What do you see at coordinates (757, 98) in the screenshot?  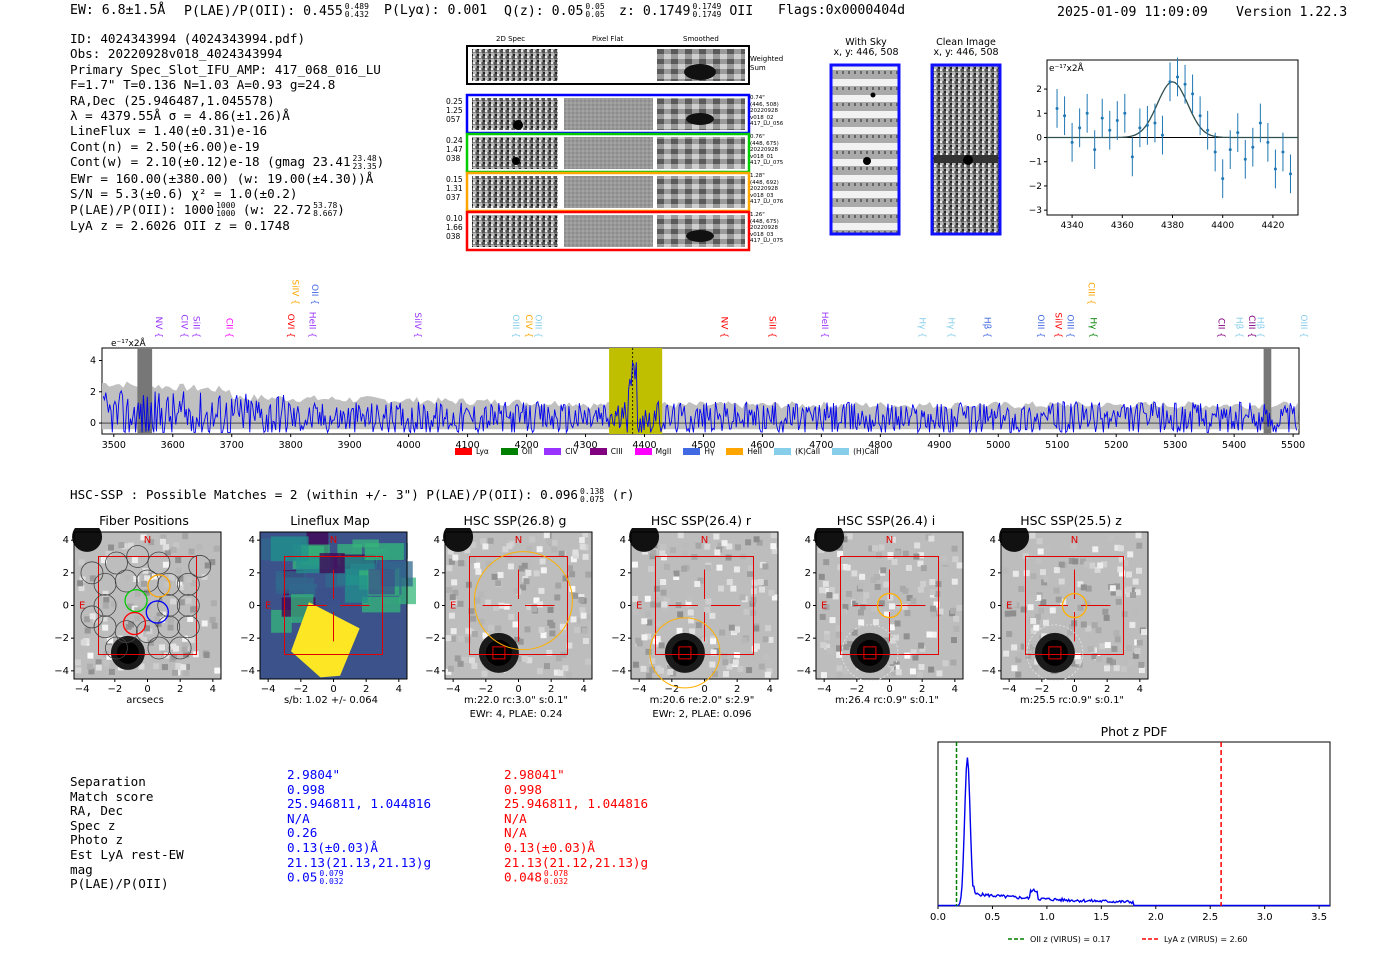 I see `cutout-right-value: 0.74"` at bounding box center [757, 98].